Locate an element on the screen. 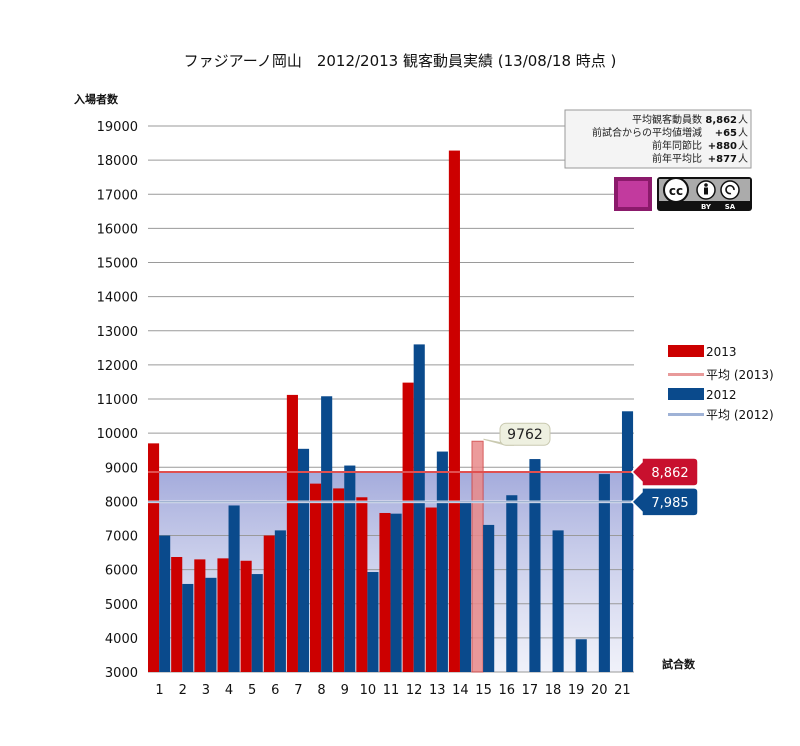  y-tick-label: 13000 is located at coordinates (117, 332).